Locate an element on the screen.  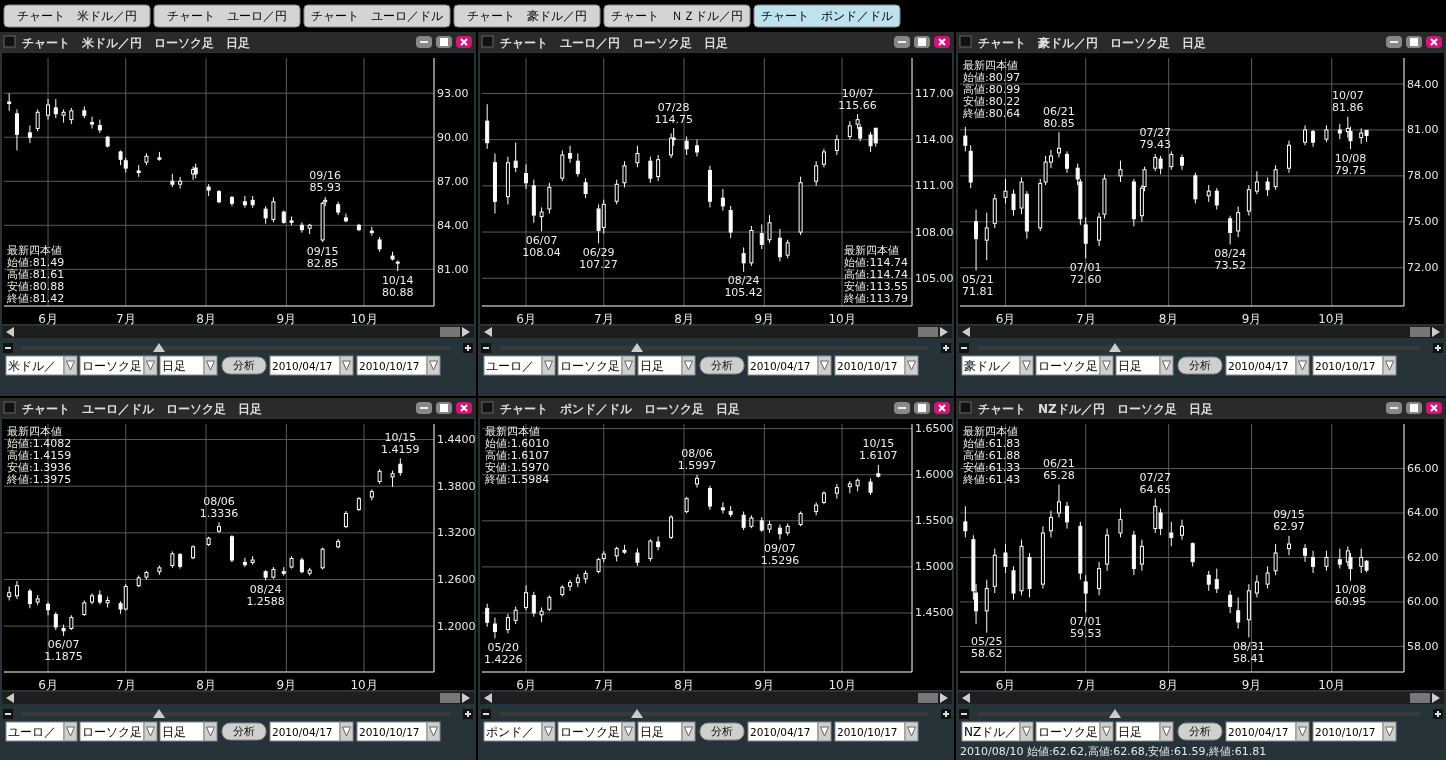
title: チャート NZドル／円 ローソク足 日足 is located at coordinates (1095, 408).